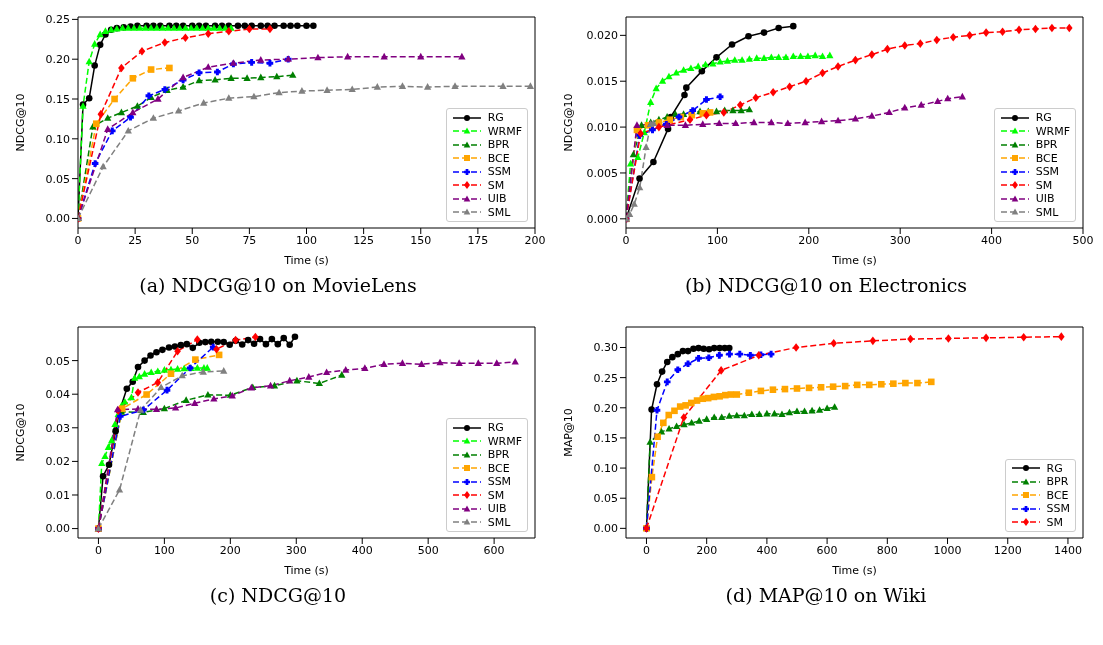  I want to click on y-tick-label: 0.015, so click(602, 82).